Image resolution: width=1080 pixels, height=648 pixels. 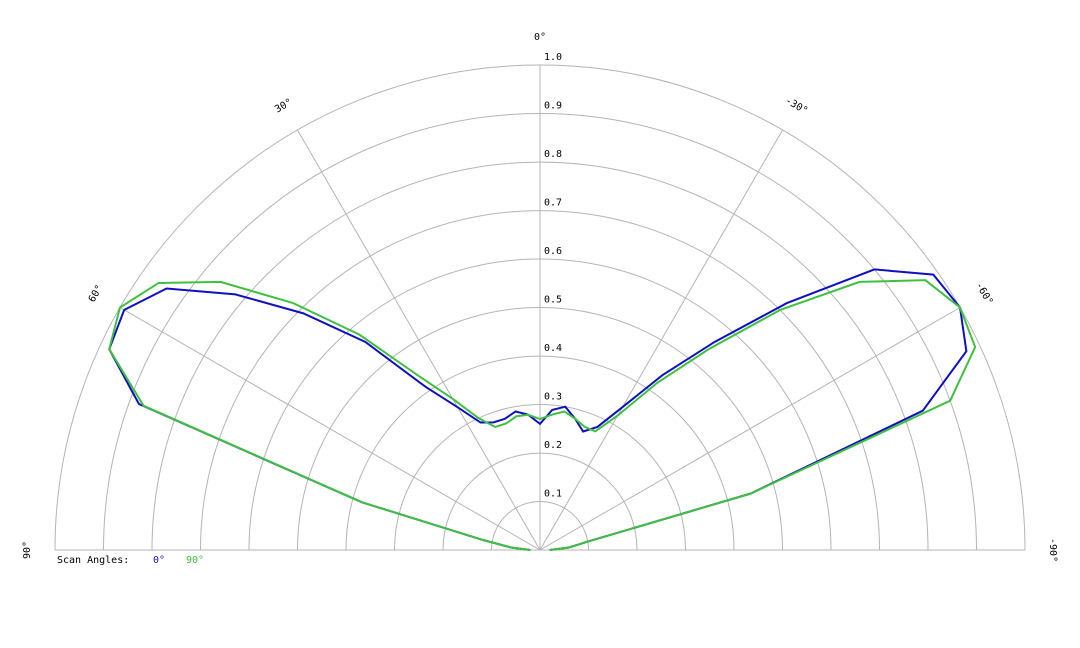 What do you see at coordinates (195, 560) in the screenshot?
I see `legend-entry: 90°` at bounding box center [195, 560].